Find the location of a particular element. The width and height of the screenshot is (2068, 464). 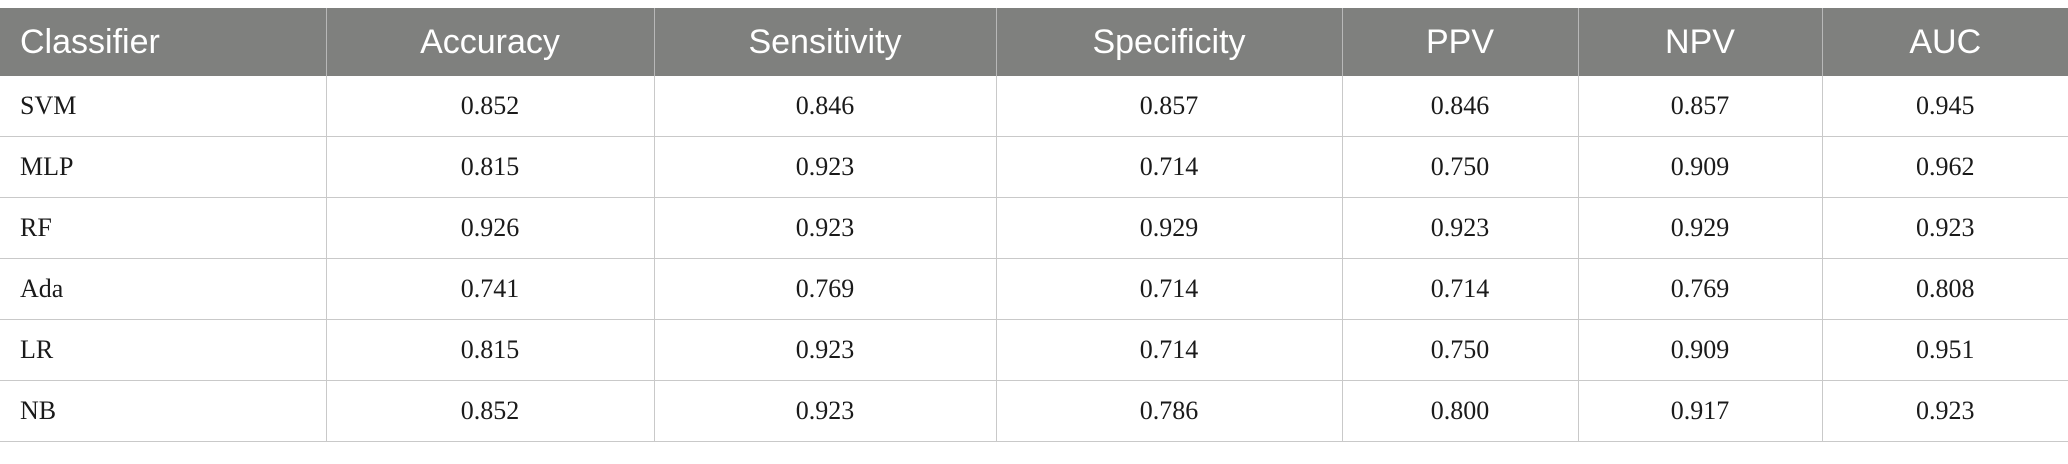

cell-ppv: 0.846 is located at coordinates (1460, 106).